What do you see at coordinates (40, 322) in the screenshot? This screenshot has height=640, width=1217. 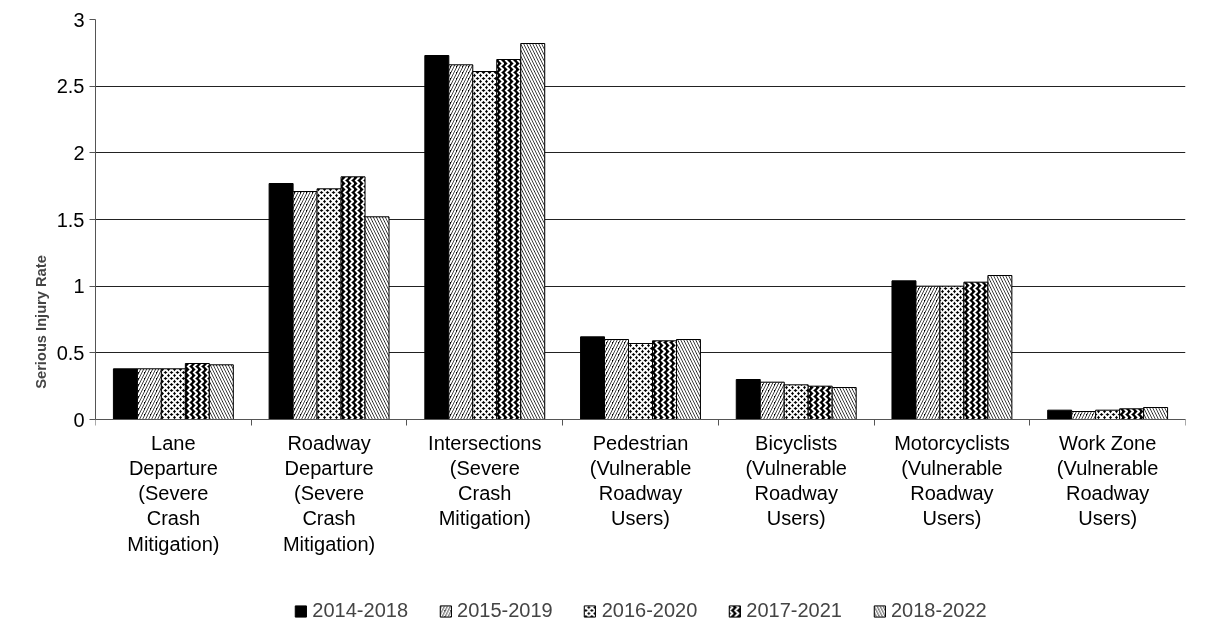 I see `y-axis-title: Serious Injury Rate` at bounding box center [40, 322].